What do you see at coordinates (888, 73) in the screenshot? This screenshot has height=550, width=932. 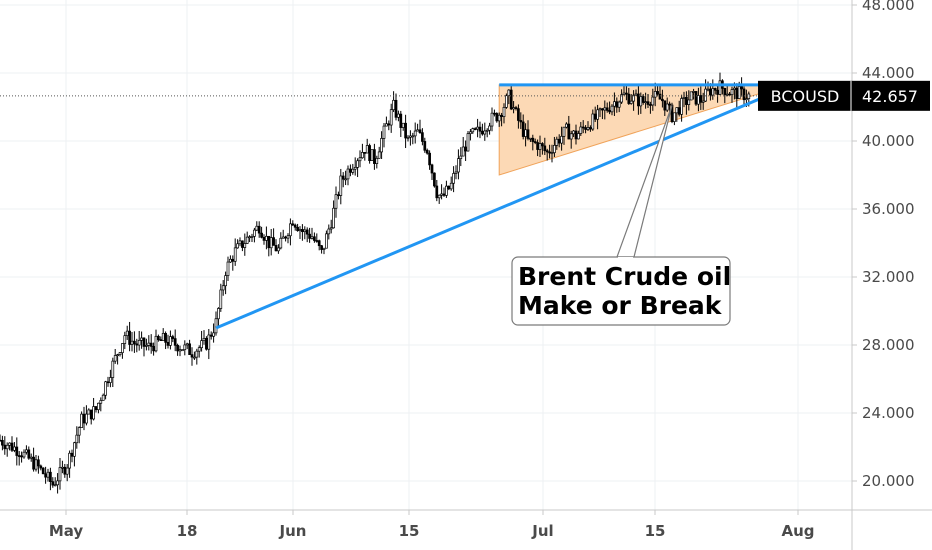 I see `y-tick-label: 44.000` at bounding box center [888, 73].